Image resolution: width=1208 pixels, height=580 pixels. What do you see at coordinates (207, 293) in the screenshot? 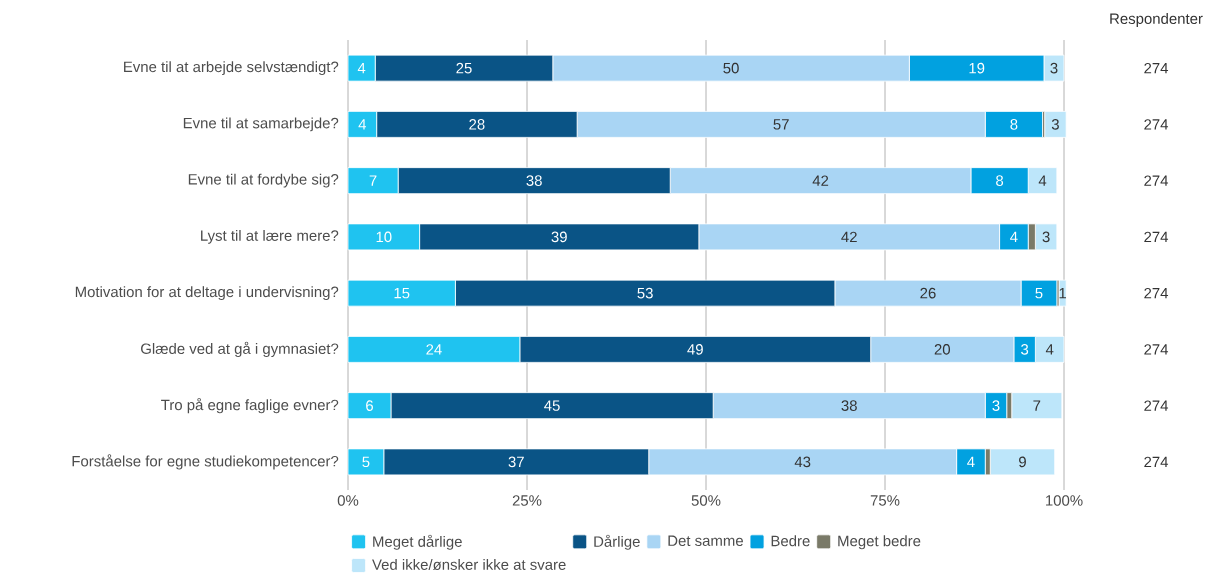
I see `y-tick-label: Motivation for at deltage i undervisning?` at bounding box center [207, 293].